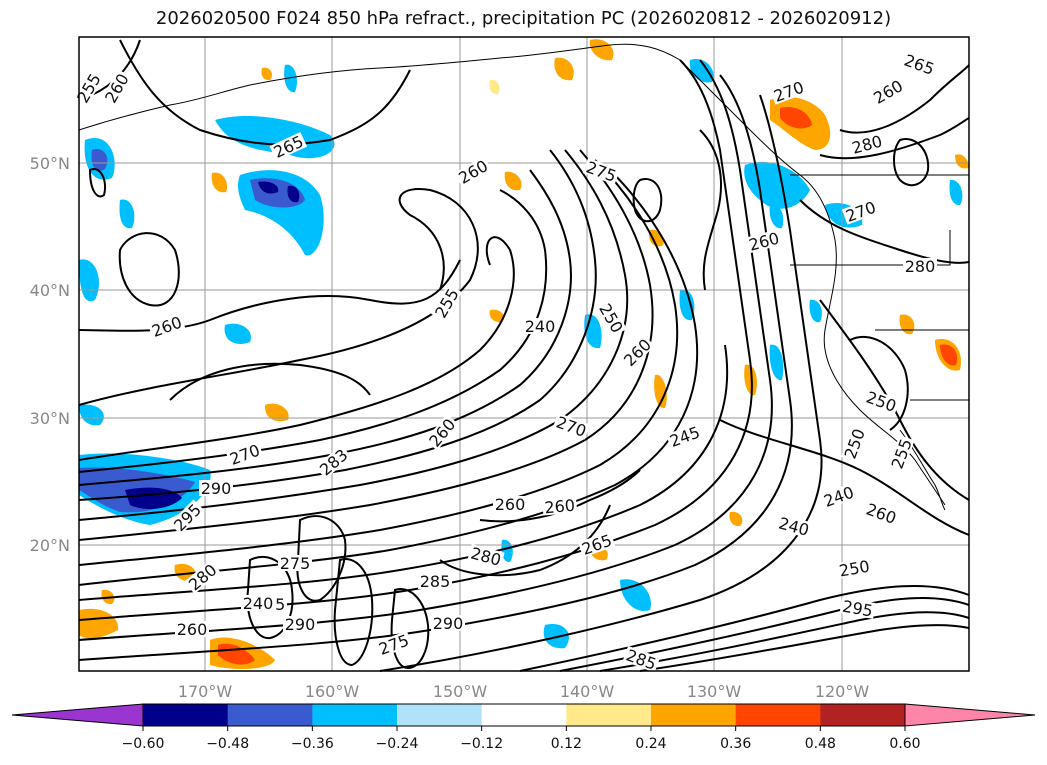  What do you see at coordinates (970, 715) in the screenshot?
I see `colorbar-extend-high` at bounding box center [970, 715].